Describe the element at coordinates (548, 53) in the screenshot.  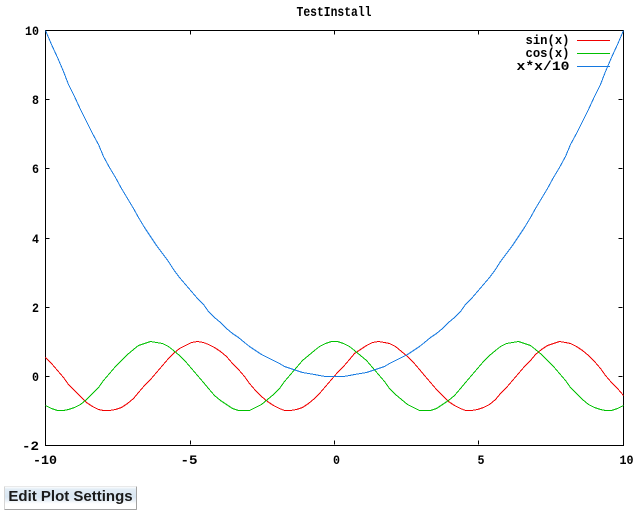
I see `svg-text: cos(x)` at that location.